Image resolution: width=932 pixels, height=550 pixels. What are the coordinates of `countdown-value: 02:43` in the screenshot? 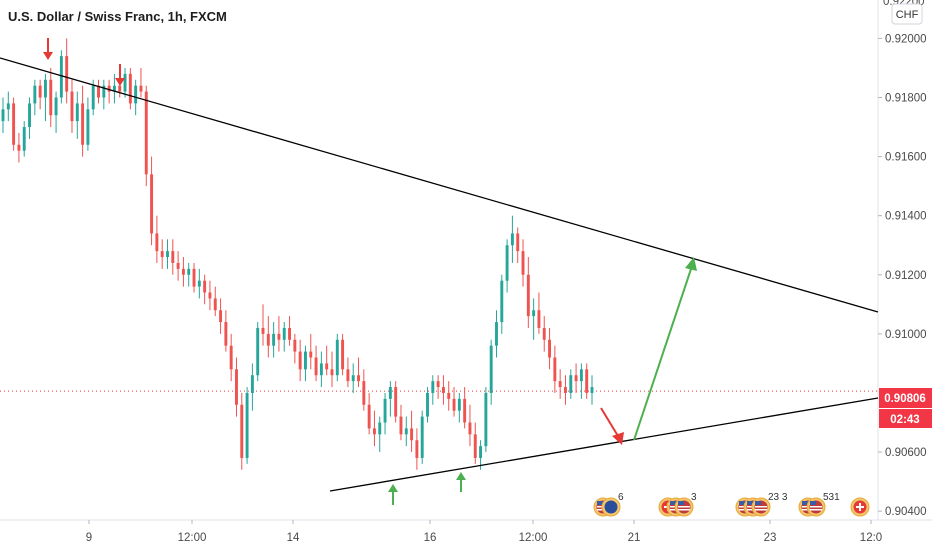 It's located at (904, 420).